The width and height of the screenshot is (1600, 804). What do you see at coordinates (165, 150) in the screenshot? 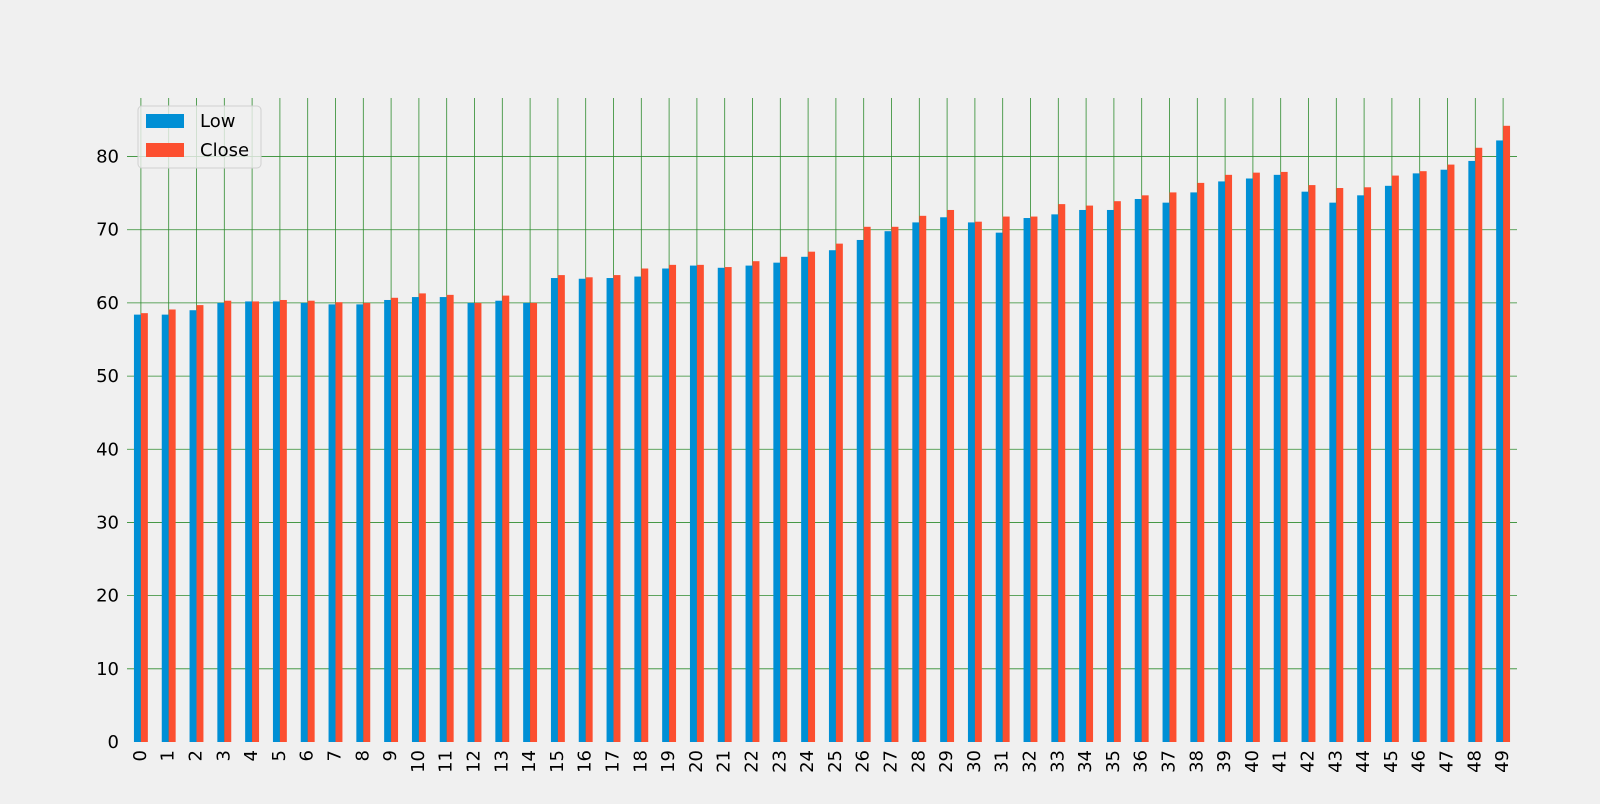
I see `legend-swatch-close` at bounding box center [165, 150].